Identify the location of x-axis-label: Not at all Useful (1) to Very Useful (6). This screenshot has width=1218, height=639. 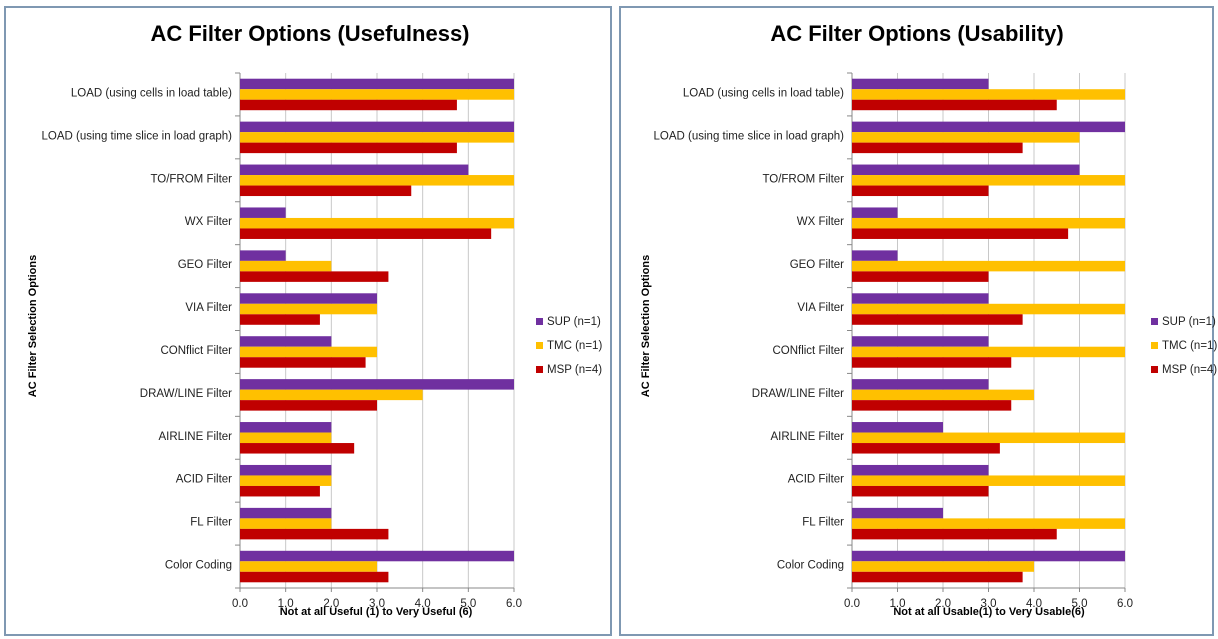
(376, 612).